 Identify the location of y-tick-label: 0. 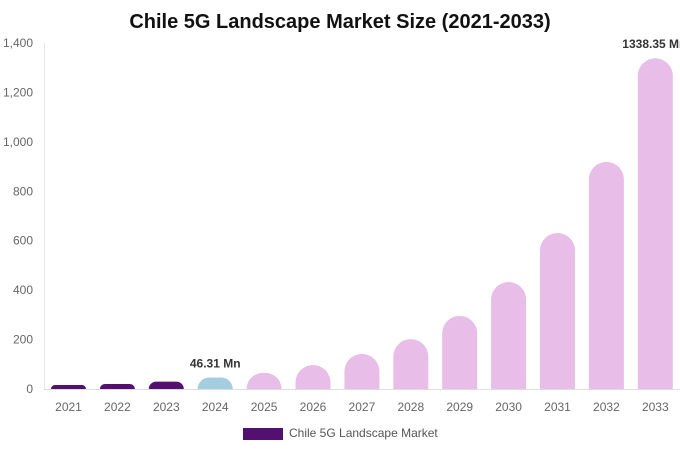
(29, 389).